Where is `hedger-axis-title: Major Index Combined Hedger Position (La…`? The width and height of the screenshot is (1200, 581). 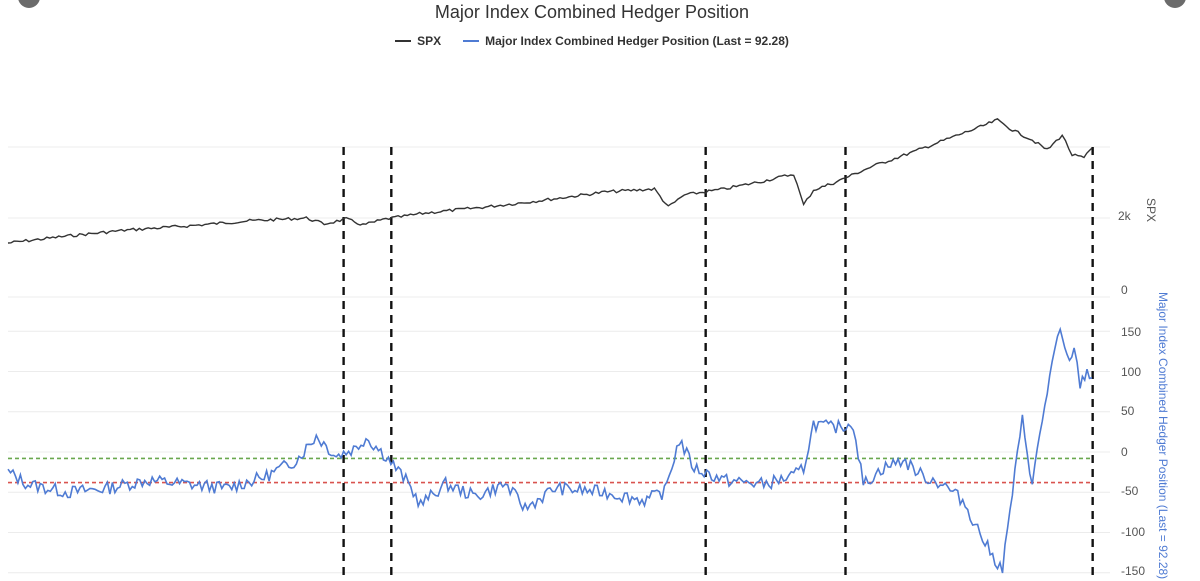 hedger-axis-title: Major Index Combined Hedger Position (La… is located at coordinates (1163, 435).